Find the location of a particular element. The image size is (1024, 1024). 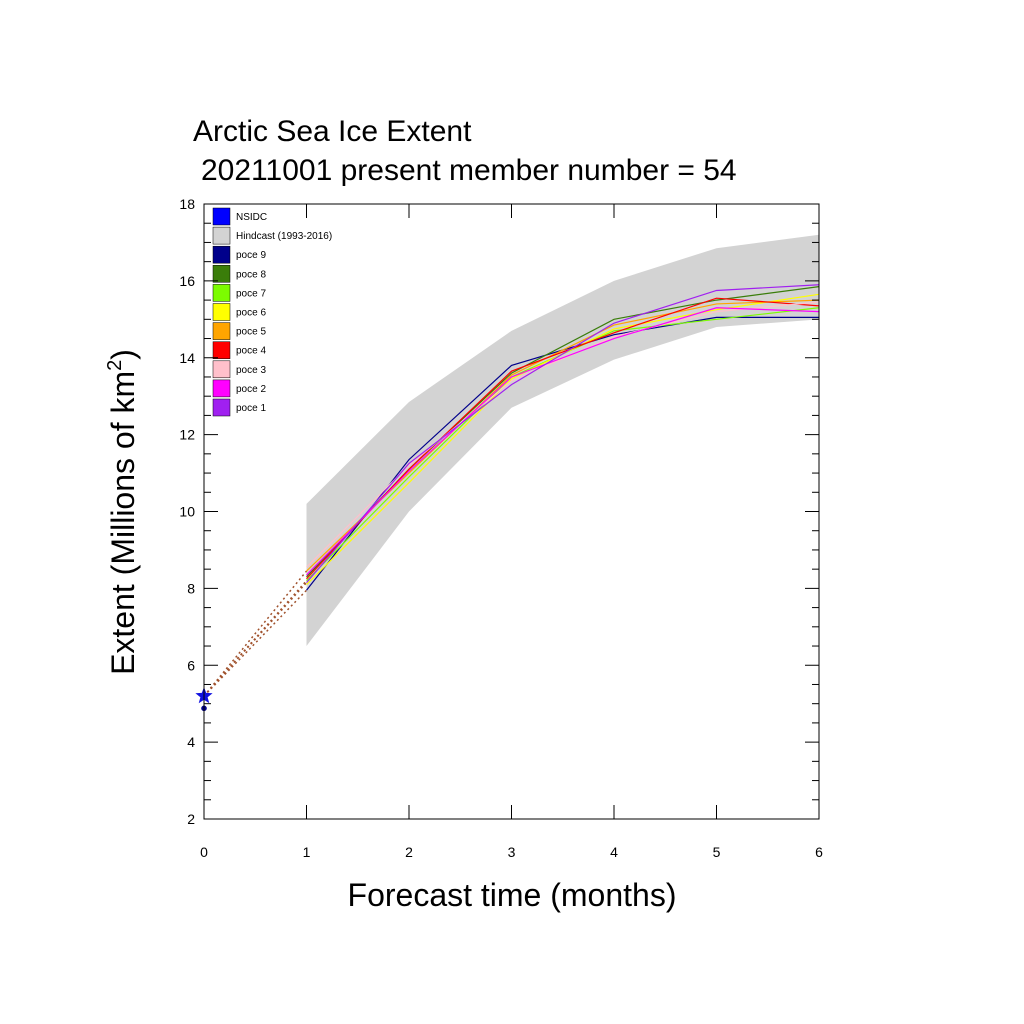

y-tick-label: 6 is located at coordinates (191, 665).